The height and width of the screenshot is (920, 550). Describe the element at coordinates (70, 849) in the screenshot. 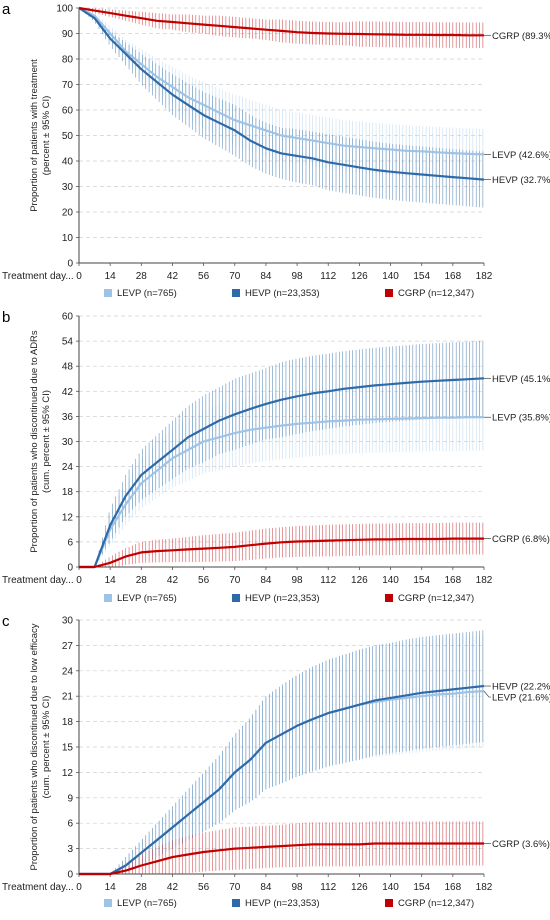

I see `y-tick-label: 3` at that location.